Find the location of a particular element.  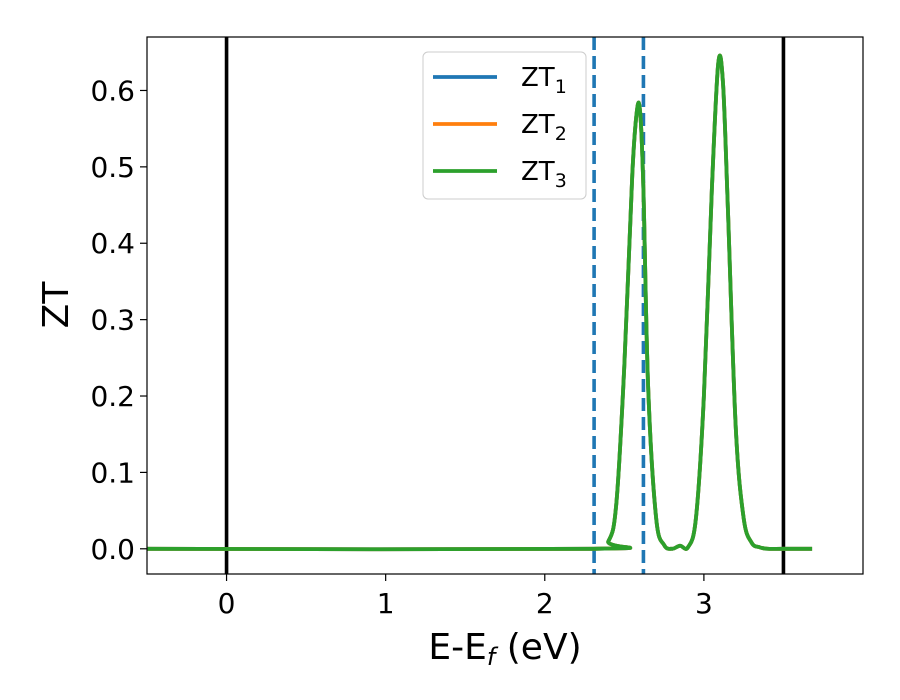

x-axis-label: E-Ef (eV) is located at coordinates (504, 649).